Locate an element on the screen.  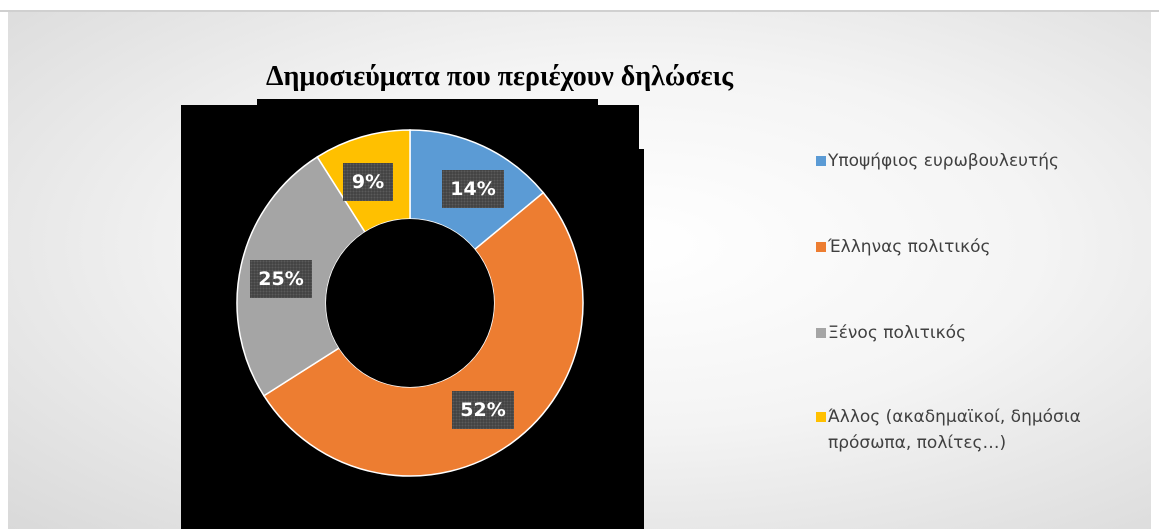
legend-entry: Ξένος πολιτικός is located at coordinates (981, 333).